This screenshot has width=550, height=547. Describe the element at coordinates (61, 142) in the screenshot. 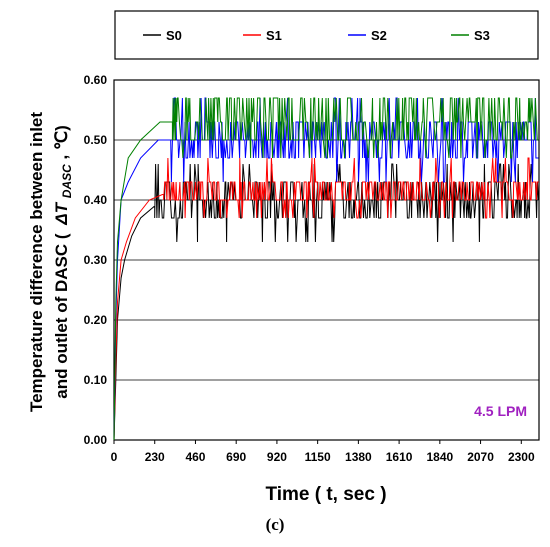

I see `y-axis-title-suffix: , ℃)` at that location.